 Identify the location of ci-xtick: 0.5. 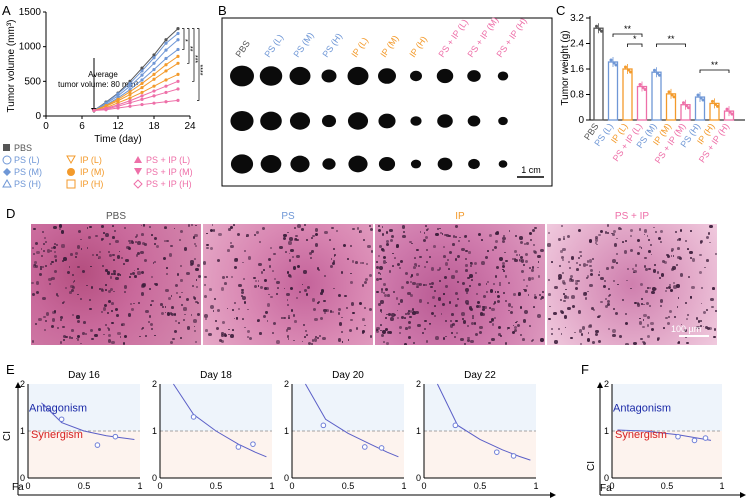
(667, 486).